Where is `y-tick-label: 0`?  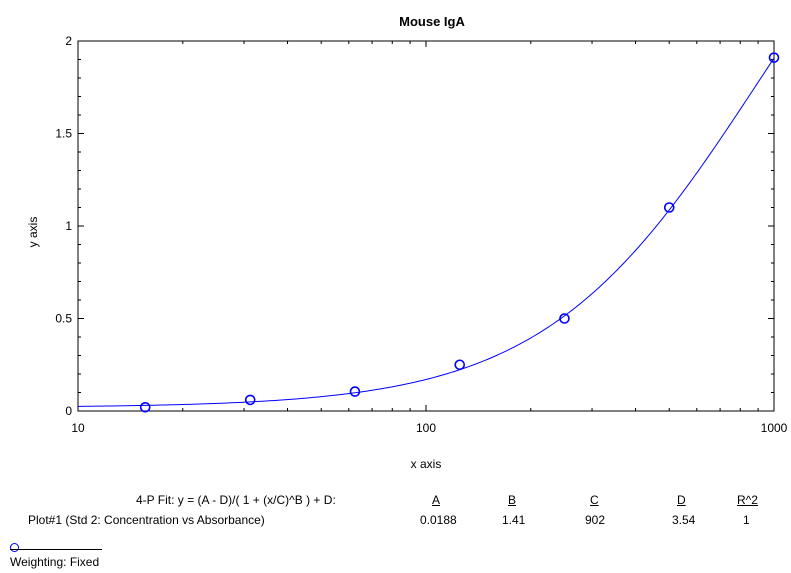 y-tick-label: 0 is located at coordinates (68, 411).